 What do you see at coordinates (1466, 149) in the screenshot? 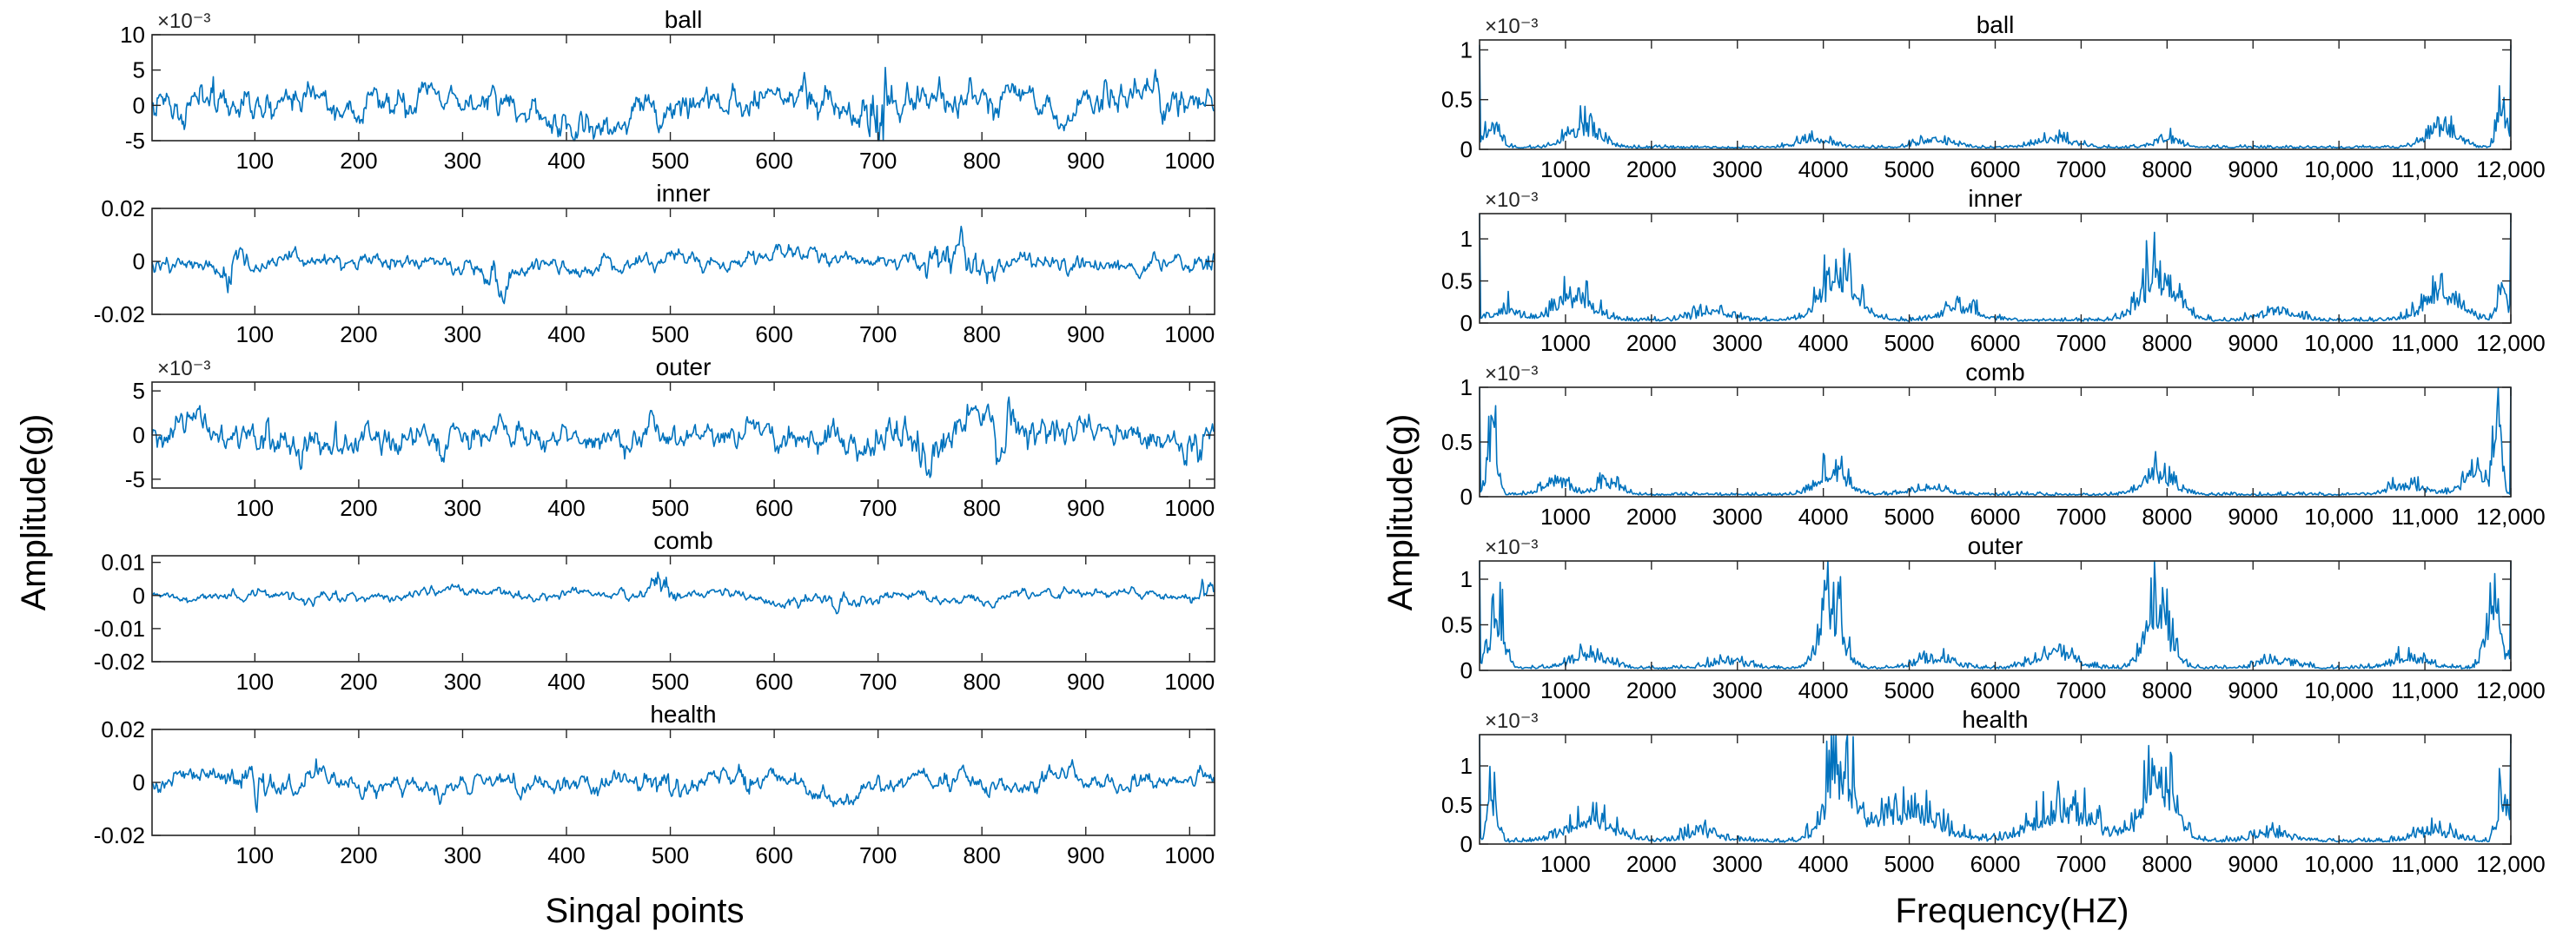
I see `freq-ball-ytick-label: 0` at bounding box center [1466, 149].